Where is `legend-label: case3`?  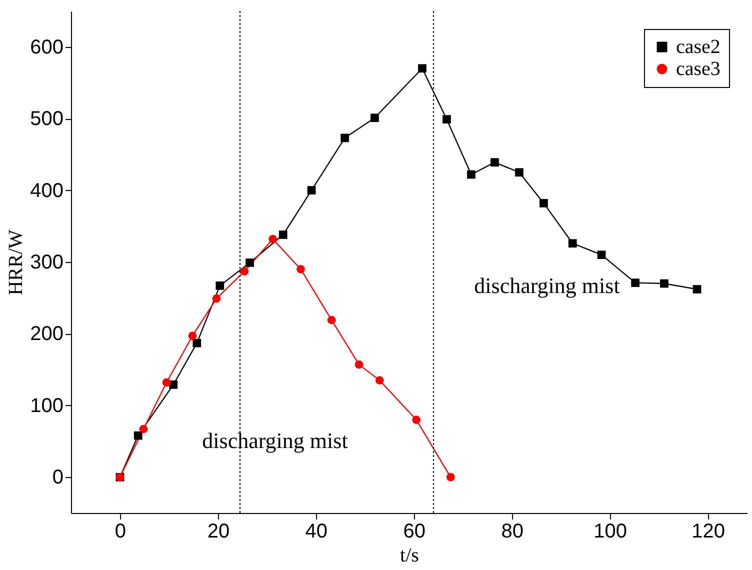 legend-label: case3 is located at coordinates (698, 69).